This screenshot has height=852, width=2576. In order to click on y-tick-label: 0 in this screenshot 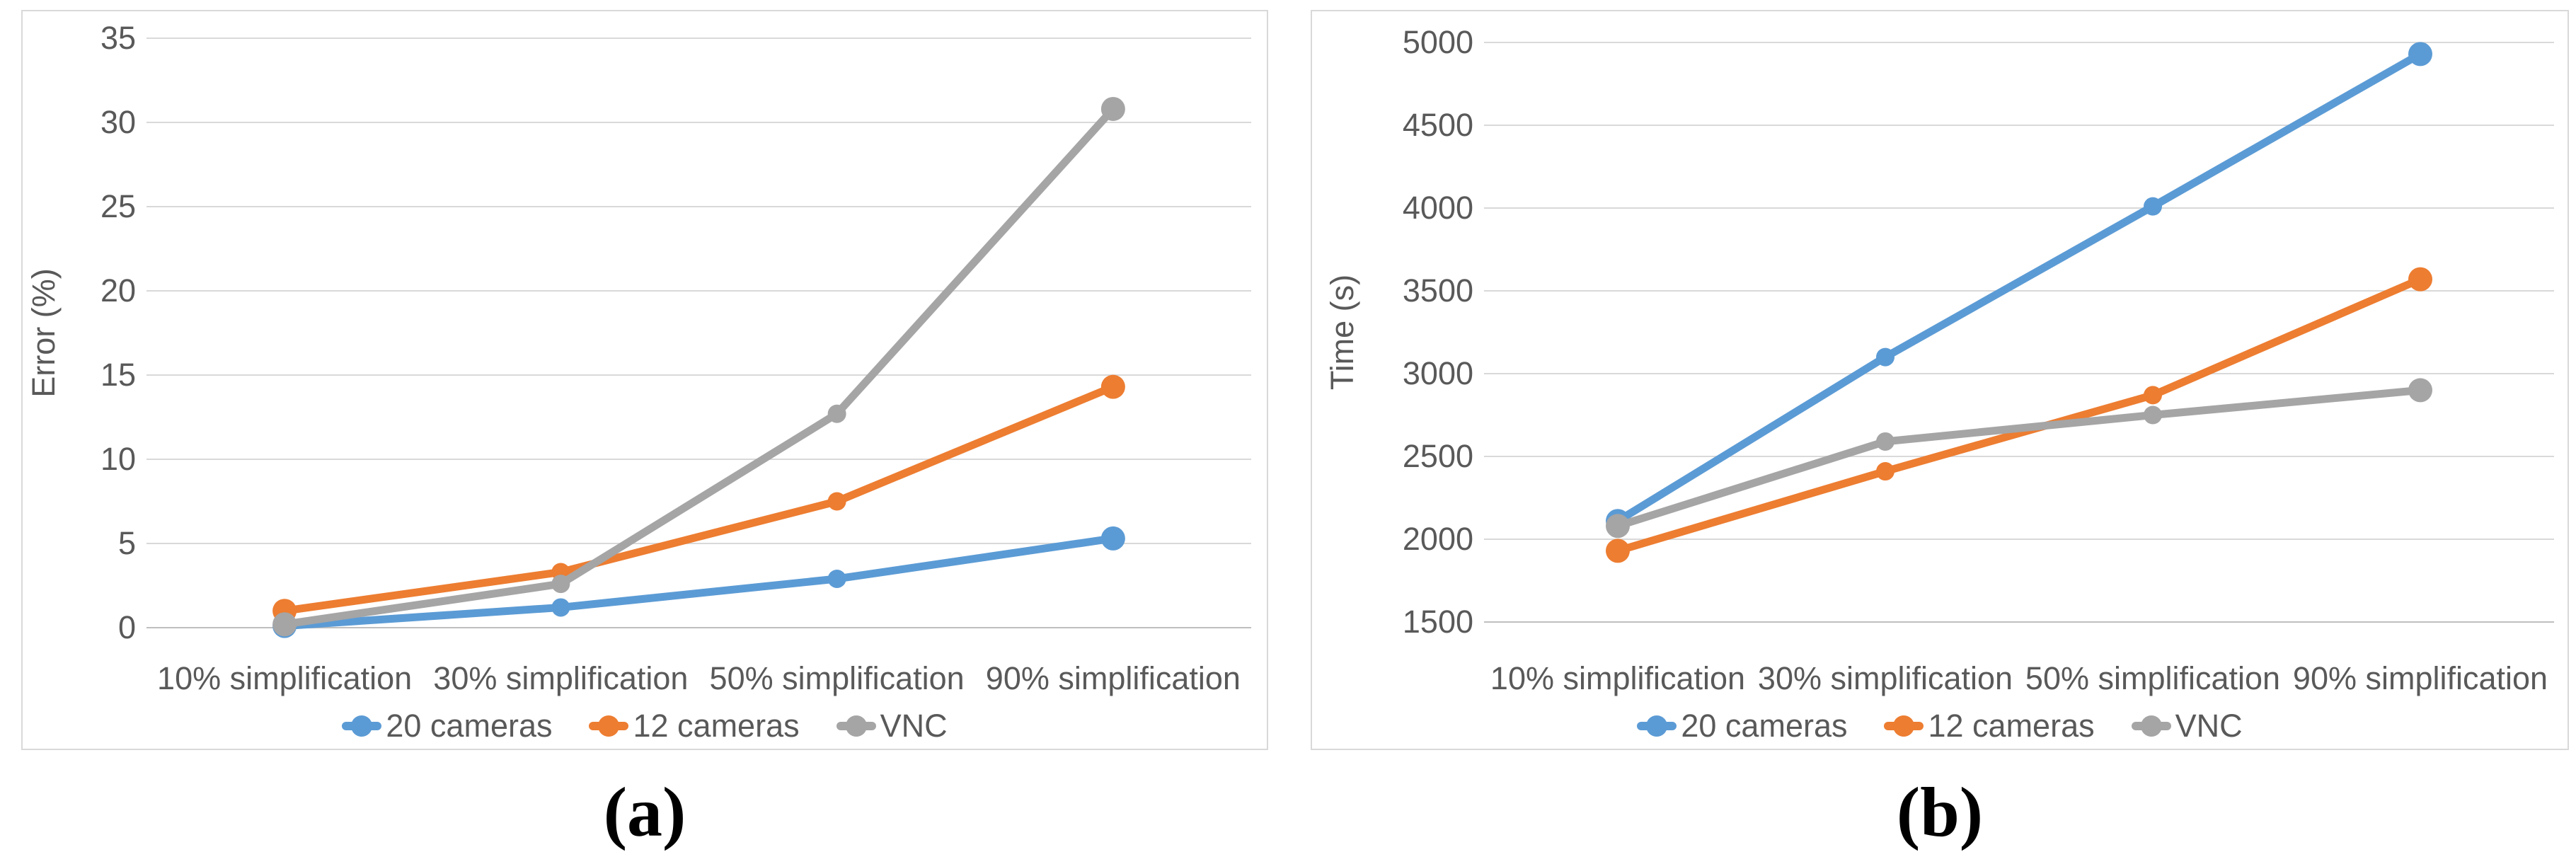, I will do `click(127, 627)`.